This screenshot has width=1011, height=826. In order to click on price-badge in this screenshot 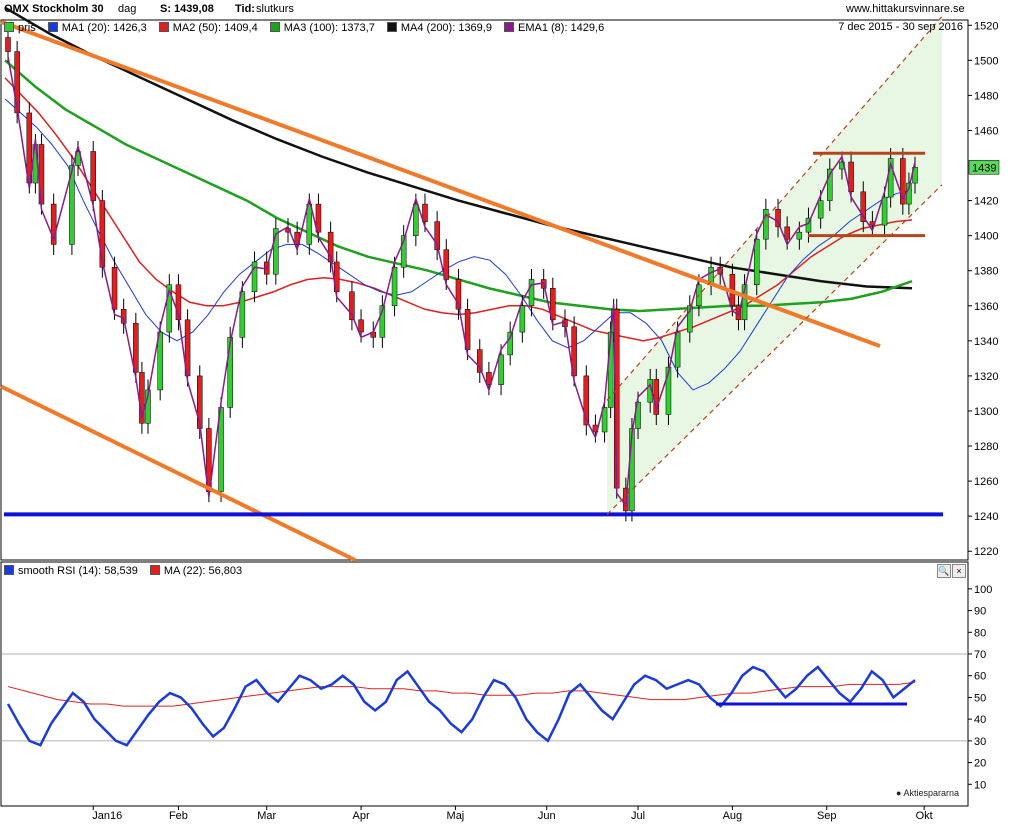, I will do `click(984, 167)`.